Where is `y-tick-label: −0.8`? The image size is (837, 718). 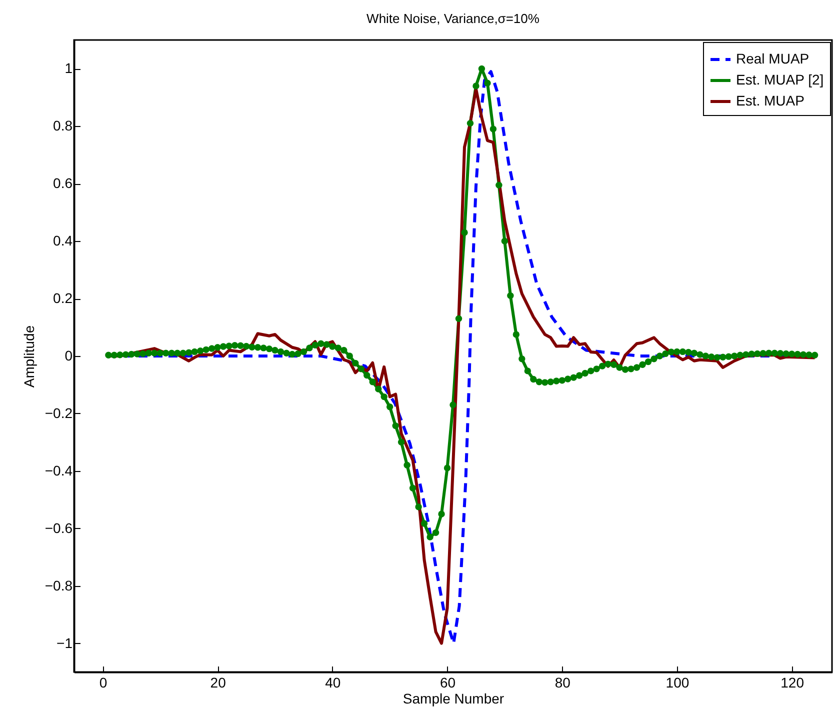 y-tick-label: −0.8 is located at coordinates (58, 585).